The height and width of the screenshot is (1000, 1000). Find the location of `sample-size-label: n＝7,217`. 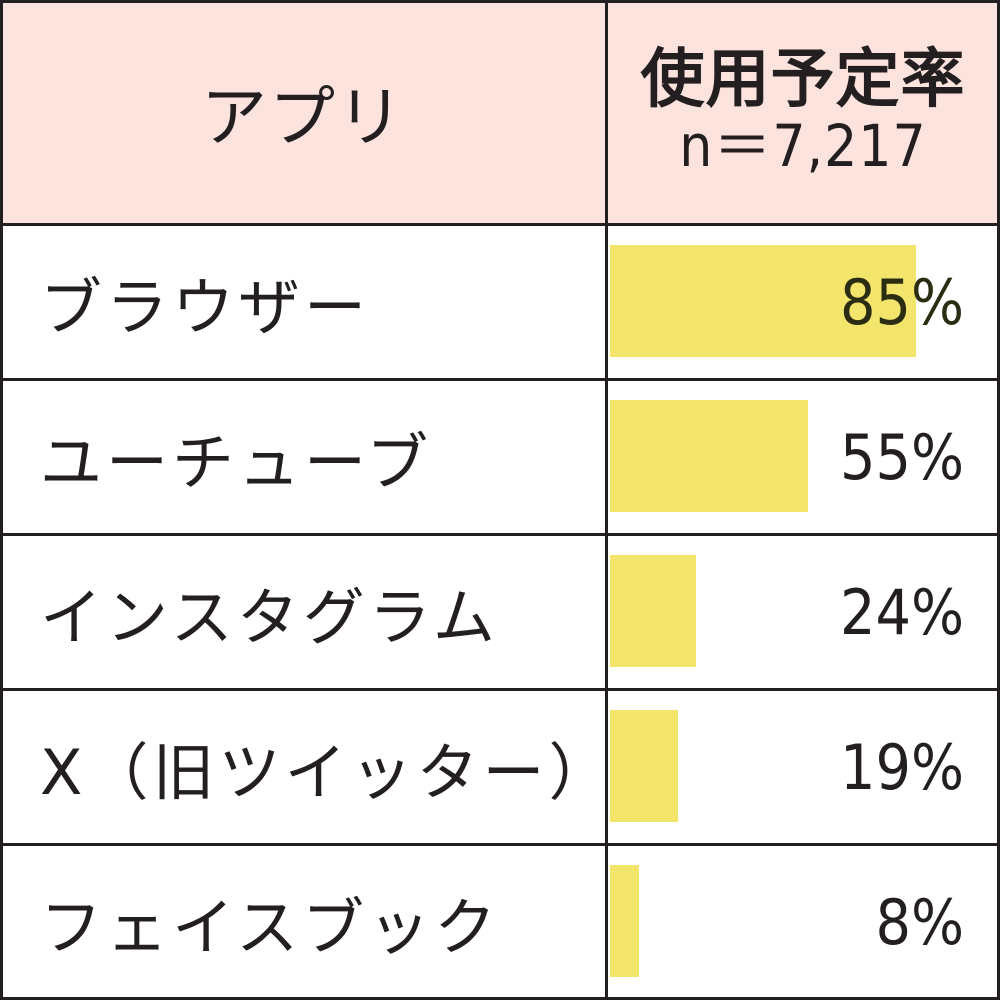

sample-size-label: n＝7,217 is located at coordinates (803, 146).